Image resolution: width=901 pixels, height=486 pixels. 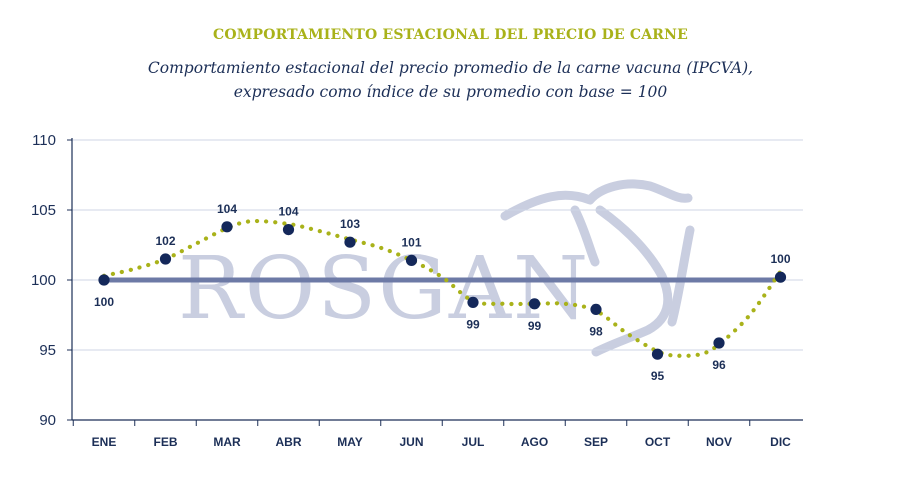 I want to click on data-label-sep: 98, so click(x=596, y=331).